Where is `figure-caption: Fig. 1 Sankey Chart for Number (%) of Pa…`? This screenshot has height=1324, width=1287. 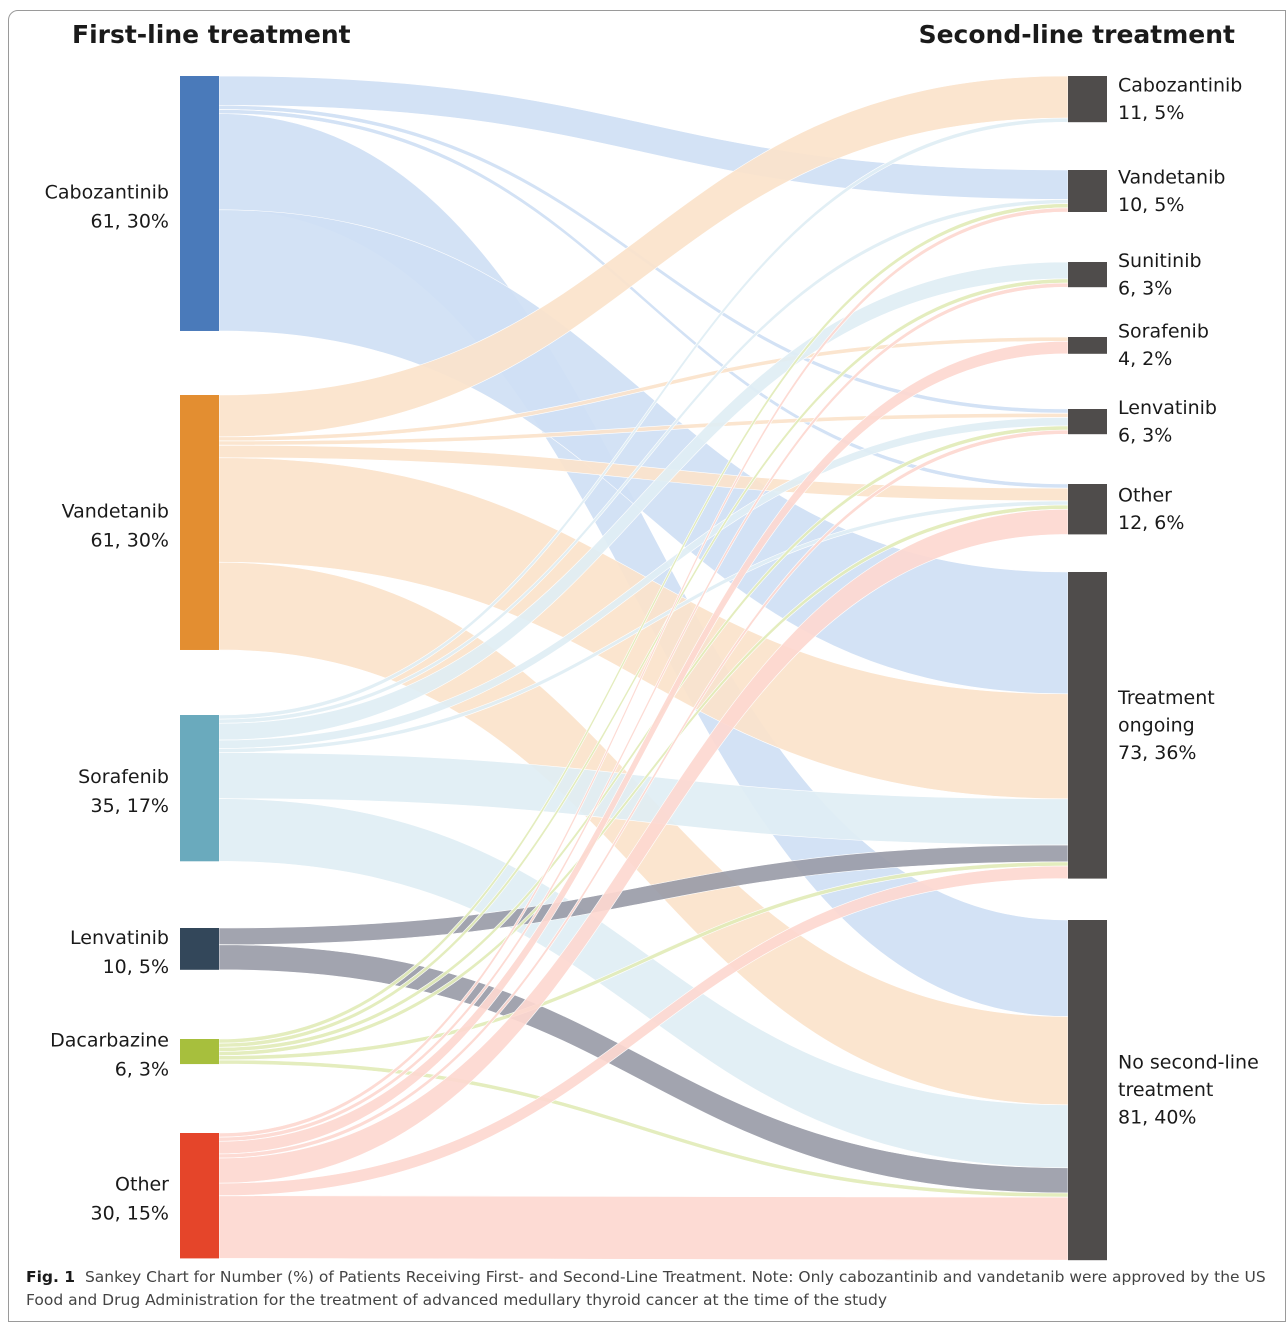 figure-caption: Fig. 1 Sankey Chart for Number (%) of Pa… is located at coordinates (646, 1289).